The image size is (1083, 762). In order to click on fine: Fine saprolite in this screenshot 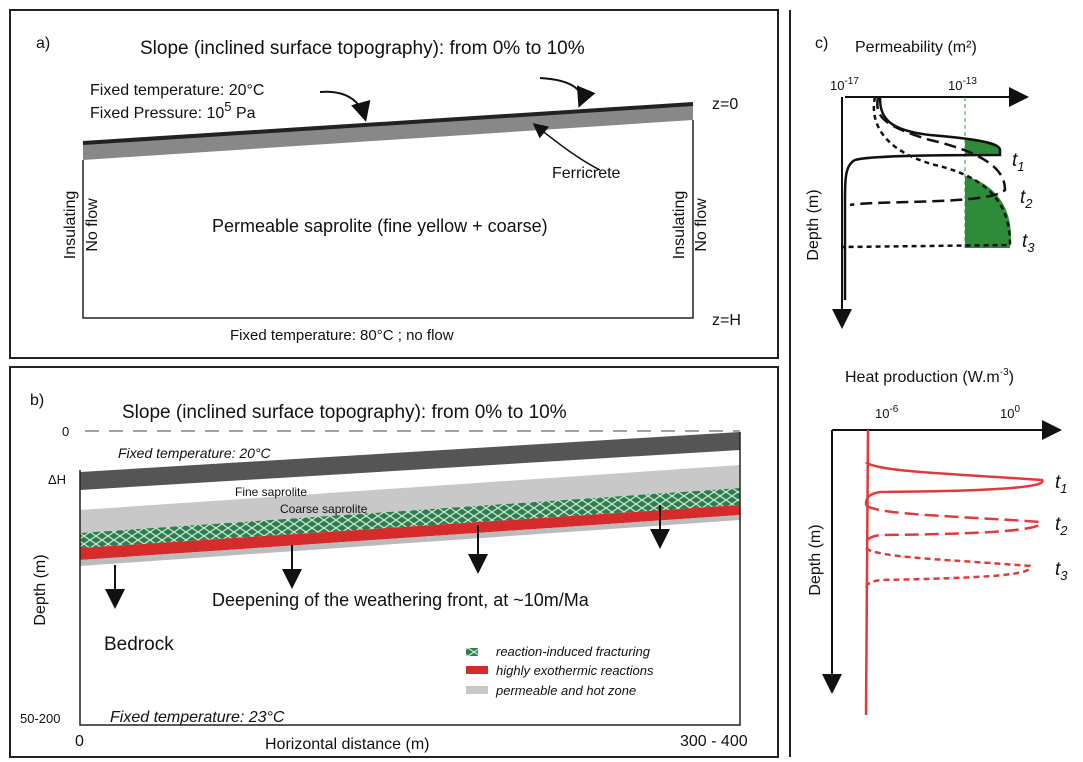, I will do `click(271, 492)`.